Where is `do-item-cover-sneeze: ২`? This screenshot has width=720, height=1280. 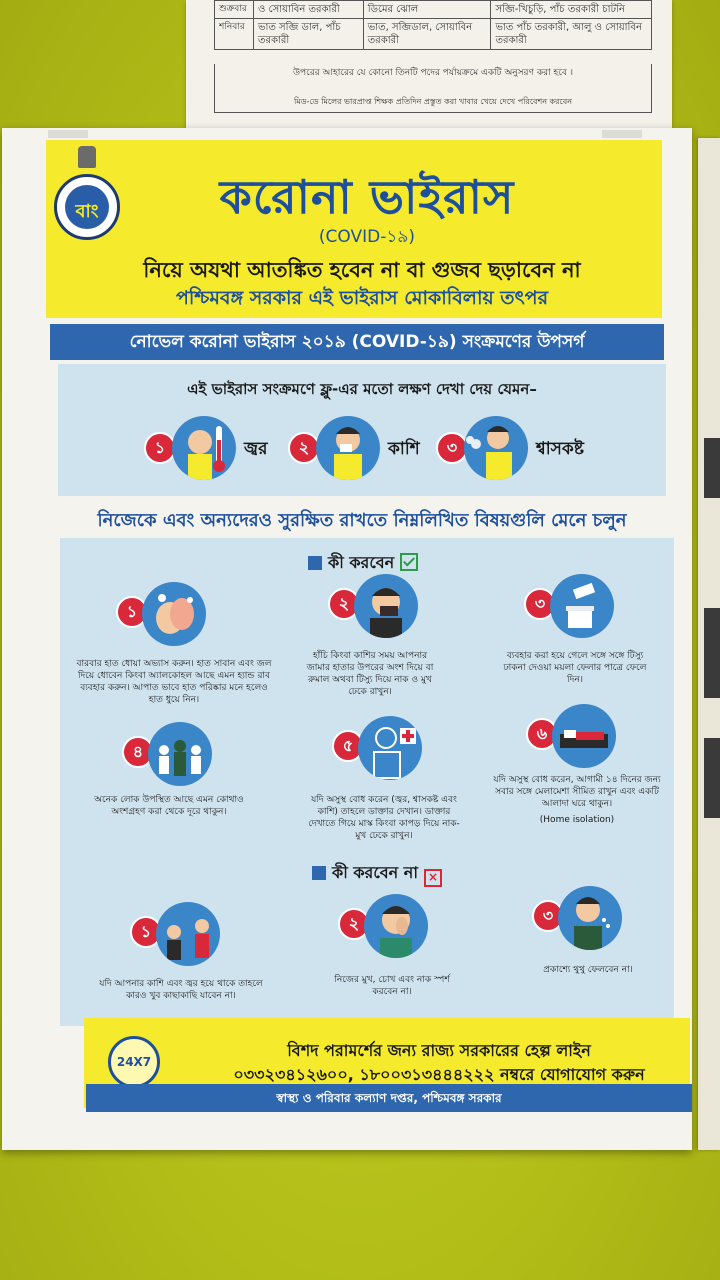
do-item-cover-sneeze: ২ is located at coordinates (376, 609).